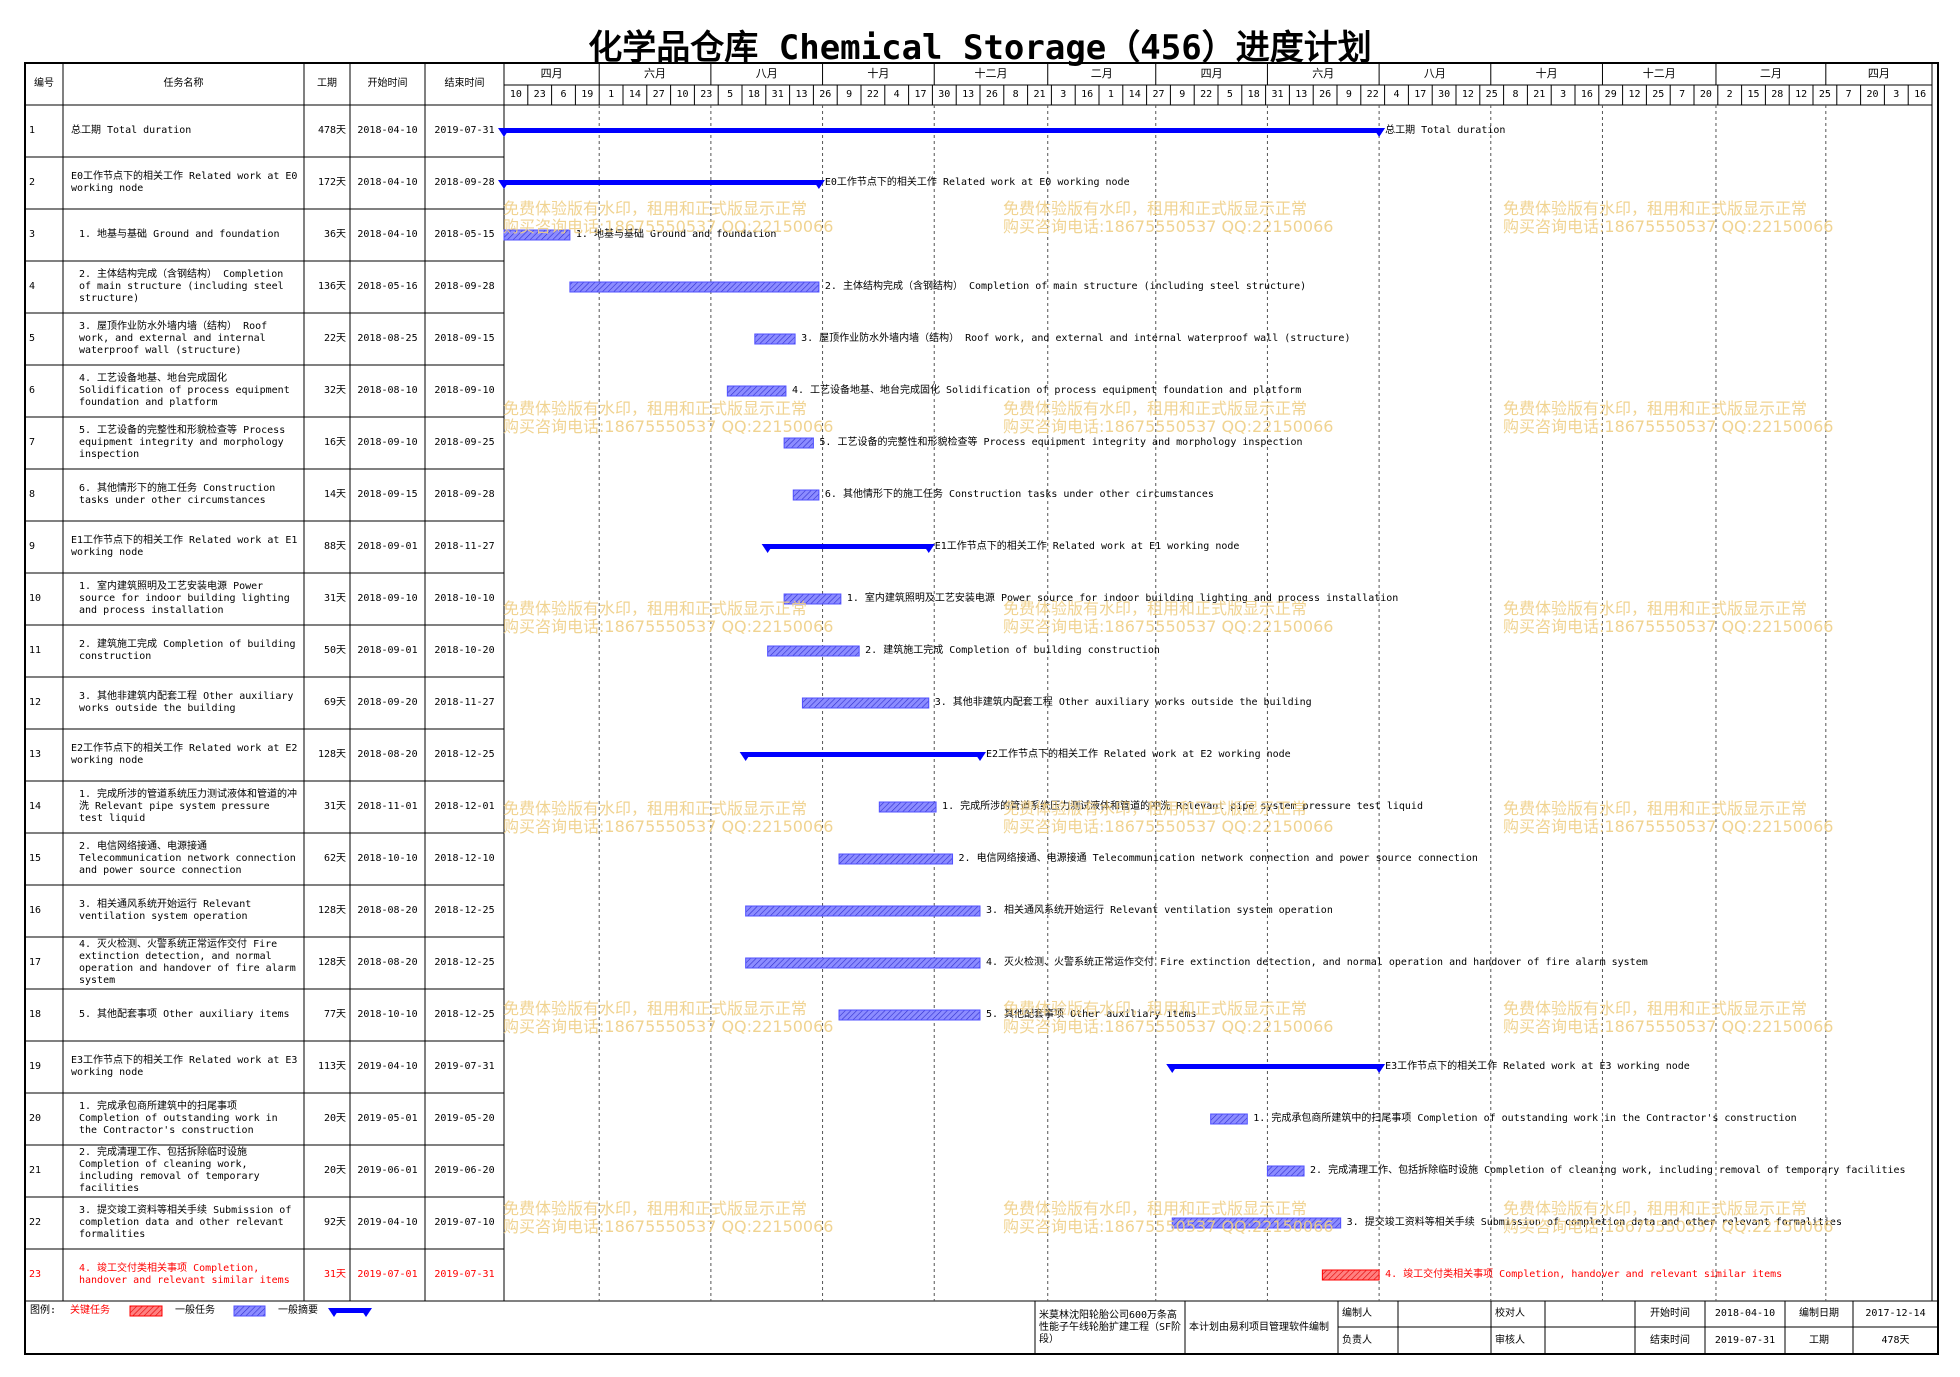 The width and height of the screenshot is (1960, 1377). Describe the element at coordinates (1745, 1340) in the screenshot. I see `footer-cell: 2019-07-31` at that location.